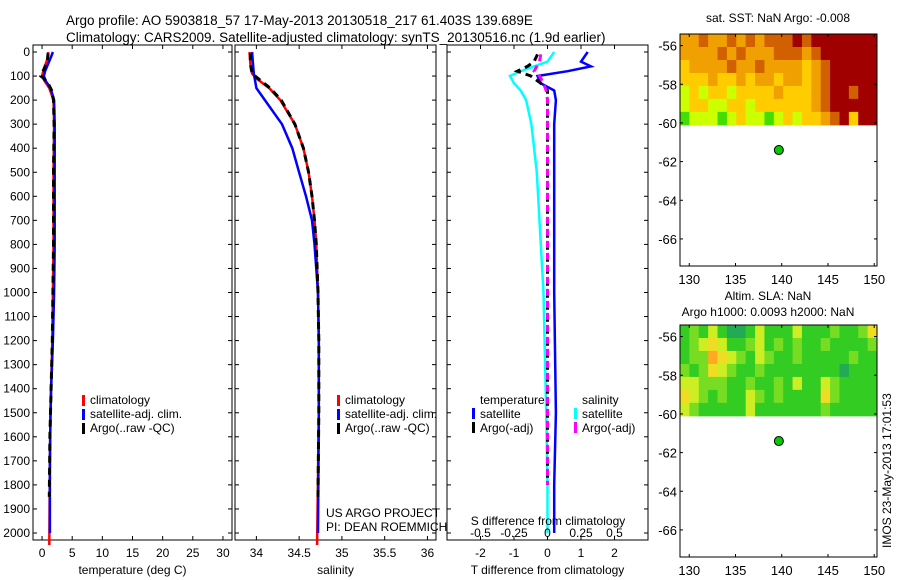 The image size is (900, 580). Describe the element at coordinates (20, 148) in the screenshot. I see `depth-tick-label: 400` at that location.